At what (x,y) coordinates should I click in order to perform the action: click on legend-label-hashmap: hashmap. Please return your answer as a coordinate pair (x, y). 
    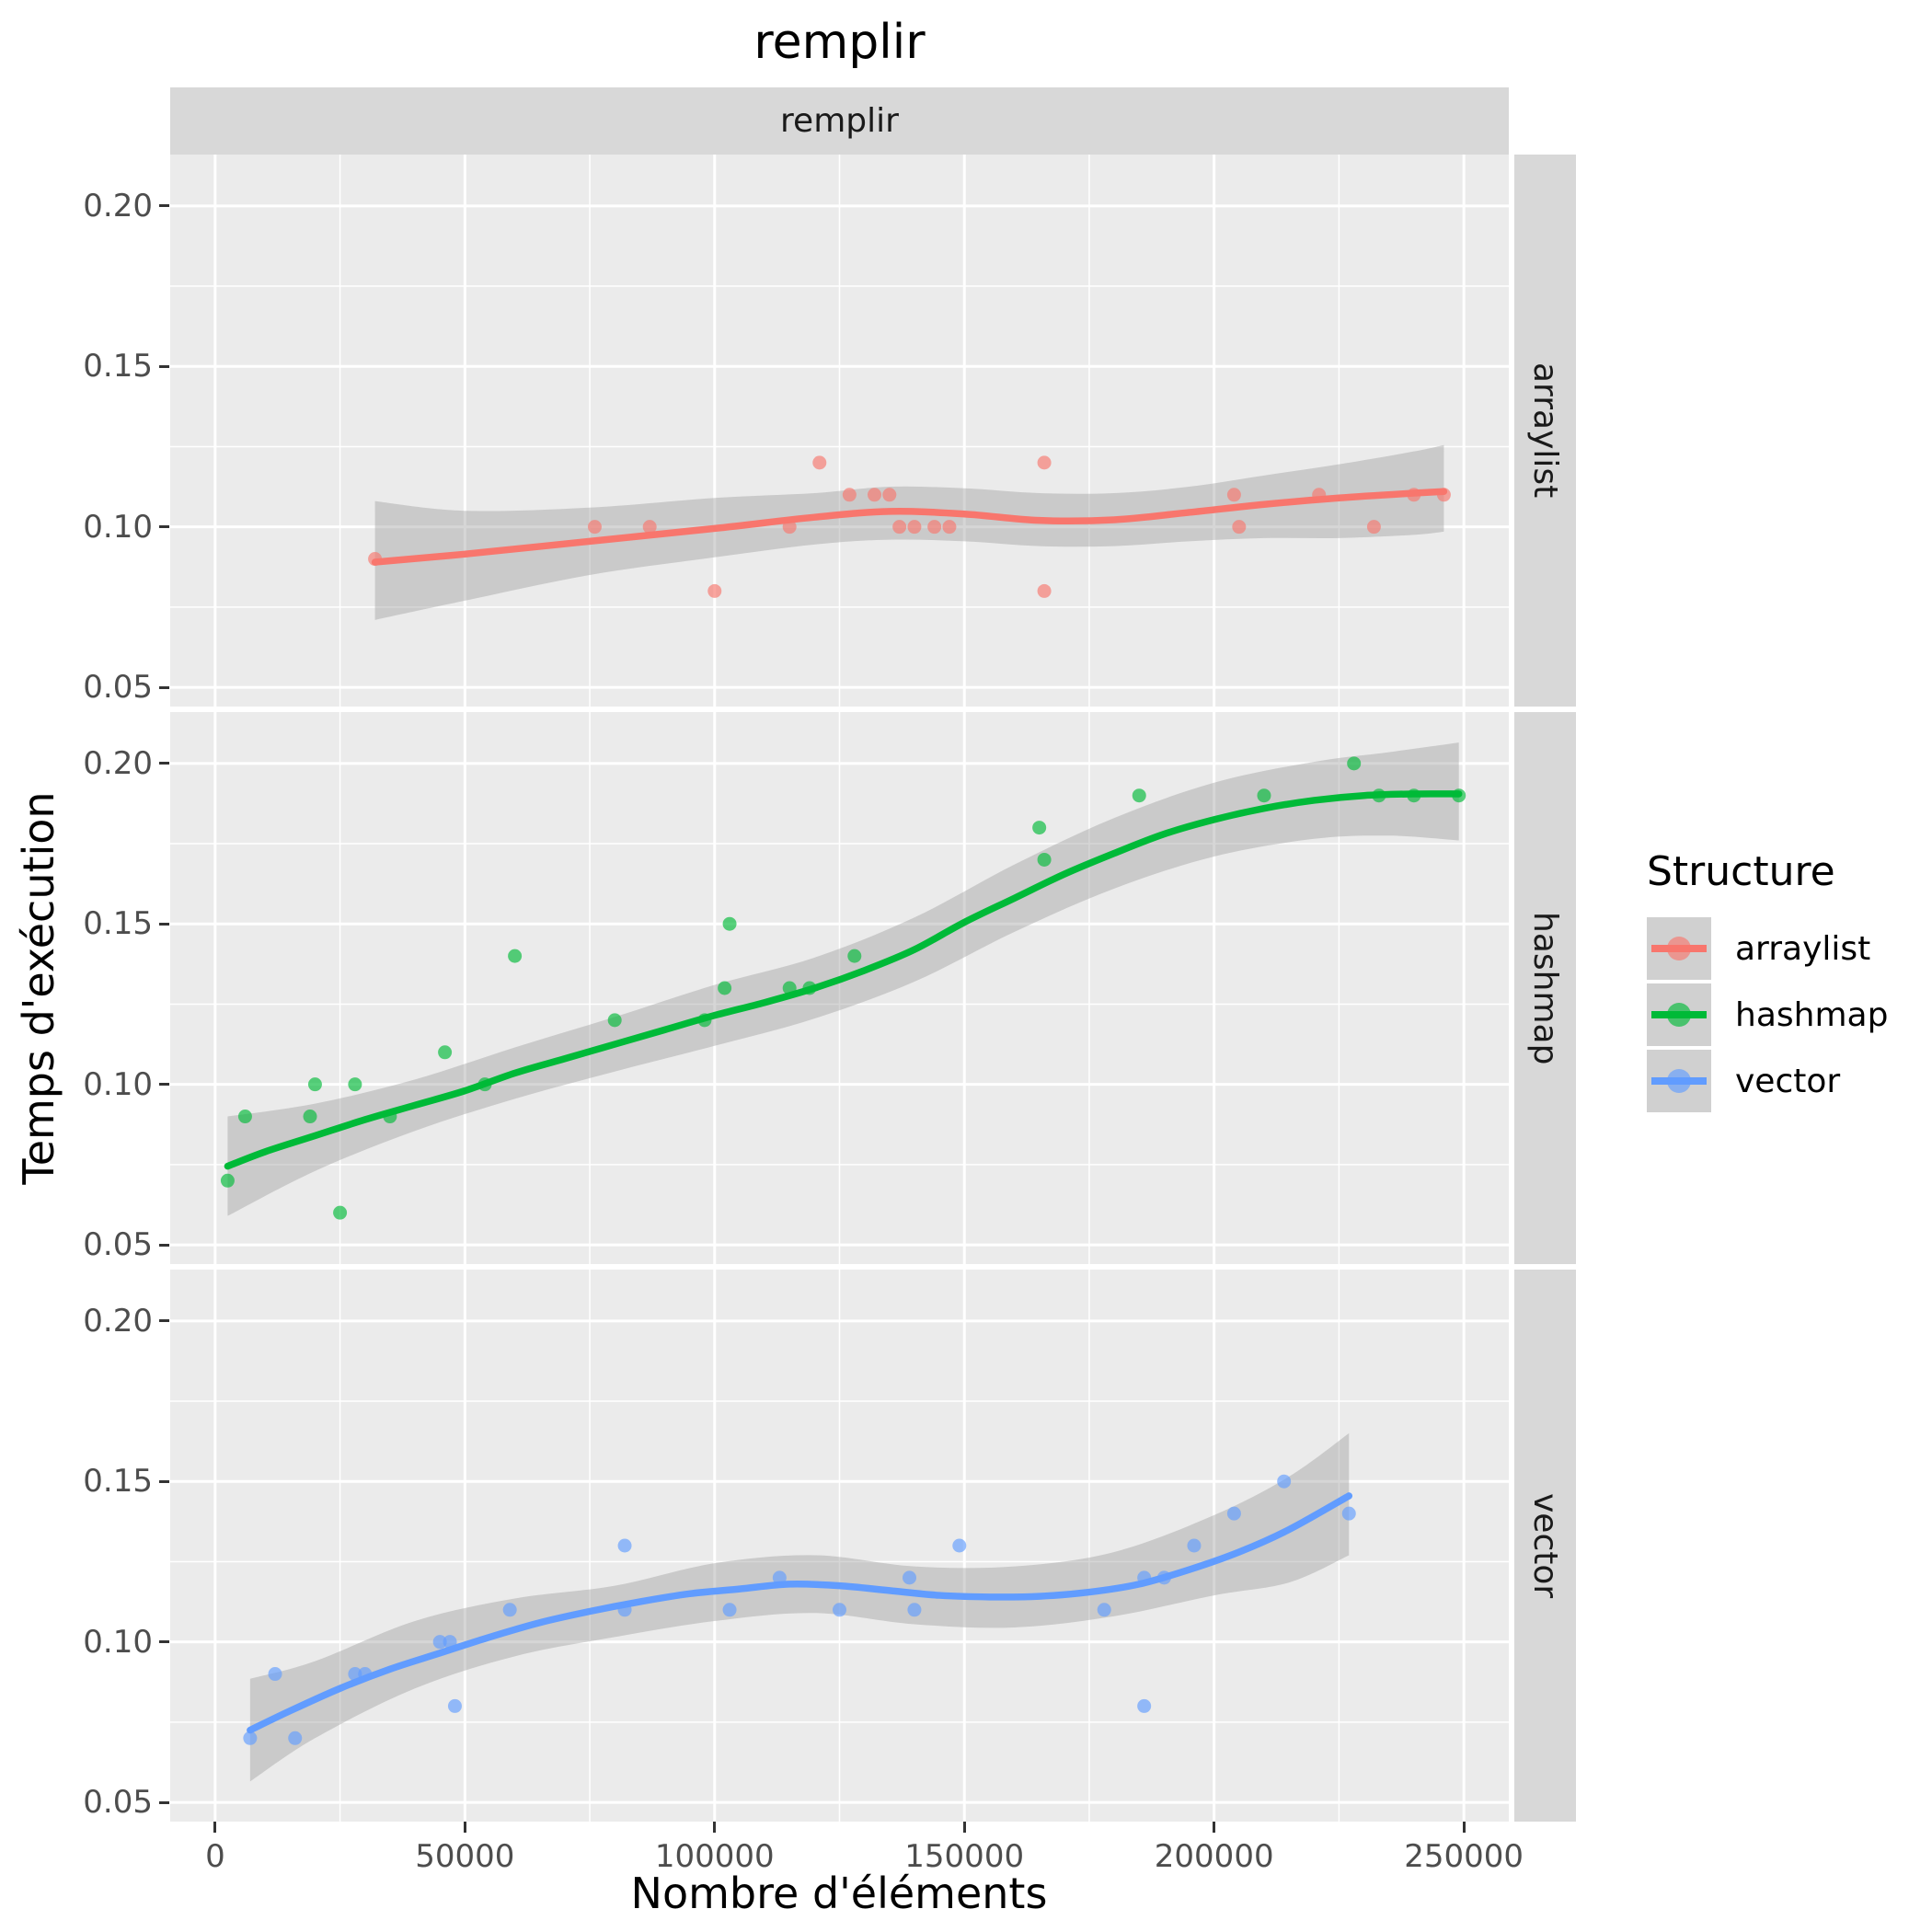
    Looking at the image, I should click on (1812, 1014).